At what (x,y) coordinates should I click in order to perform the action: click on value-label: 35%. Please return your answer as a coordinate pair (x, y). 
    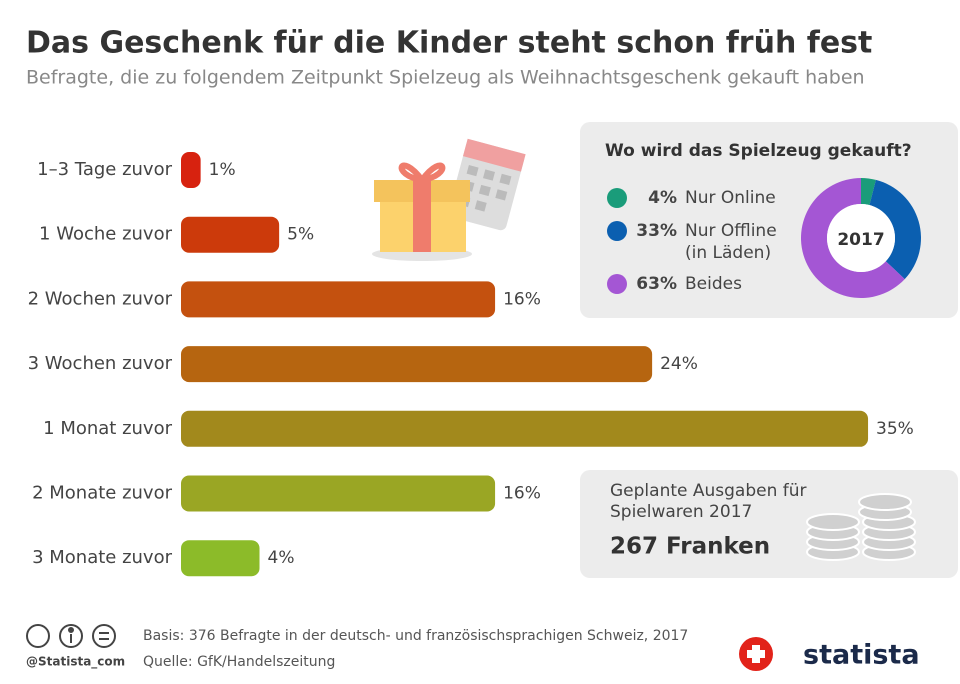
    Looking at the image, I should click on (895, 429).